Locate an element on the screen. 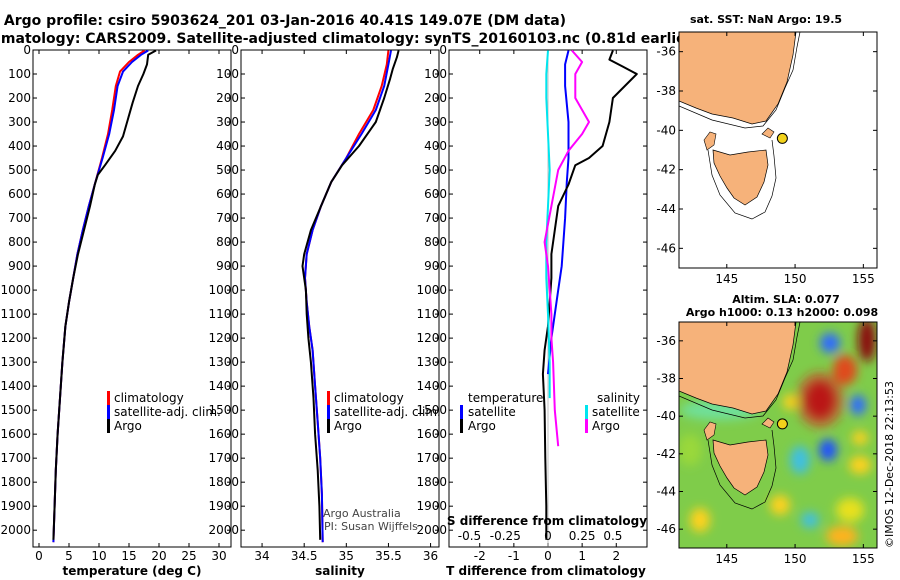 This screenshot has width=900, height=580. y-tick-label: 2000 is located at coordinates (15, 530).